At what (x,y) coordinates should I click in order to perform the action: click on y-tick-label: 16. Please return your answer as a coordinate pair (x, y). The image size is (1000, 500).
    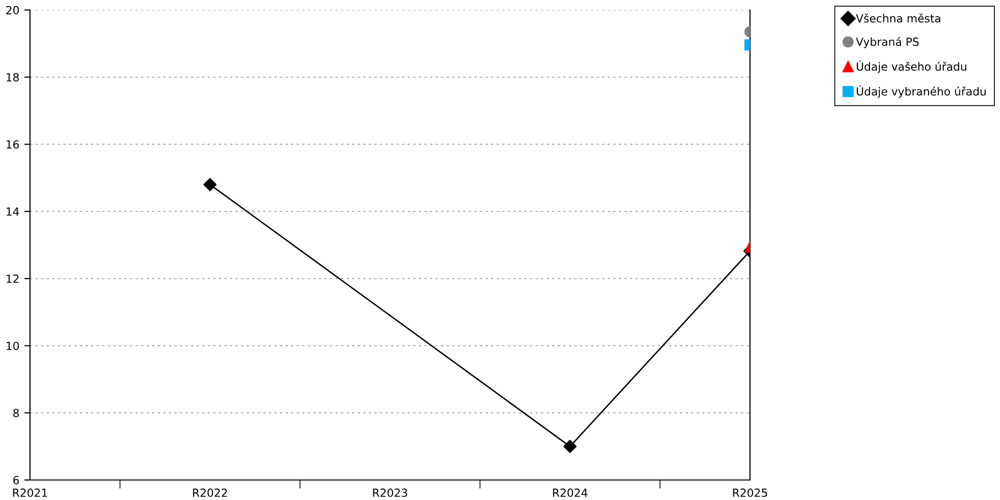
    Looking at the image, I should click on (12, 144).